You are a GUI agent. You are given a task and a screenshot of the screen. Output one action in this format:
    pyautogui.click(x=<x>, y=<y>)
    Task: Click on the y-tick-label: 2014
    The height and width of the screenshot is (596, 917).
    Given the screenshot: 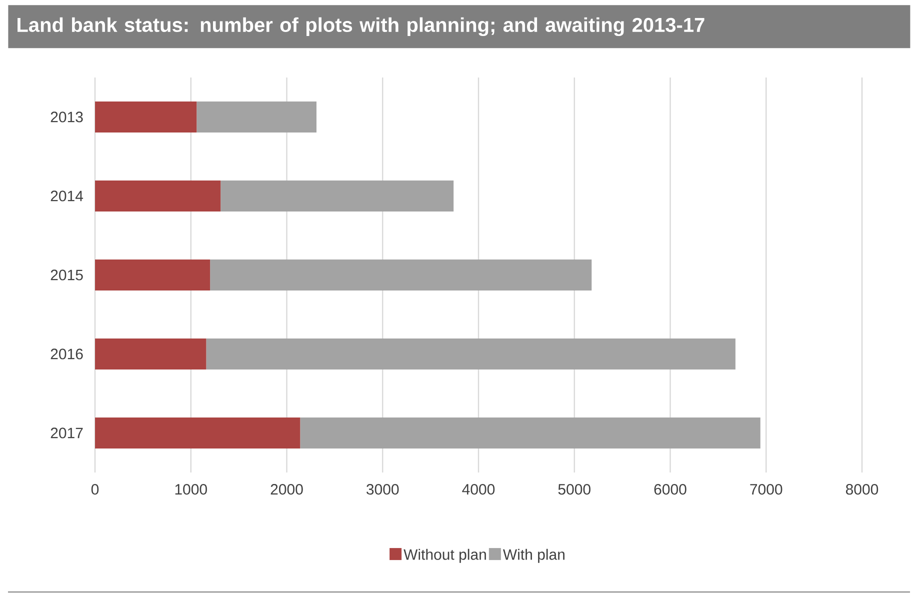 What is the action you would take?
    pyautogui.click(x=67, y=196)
    